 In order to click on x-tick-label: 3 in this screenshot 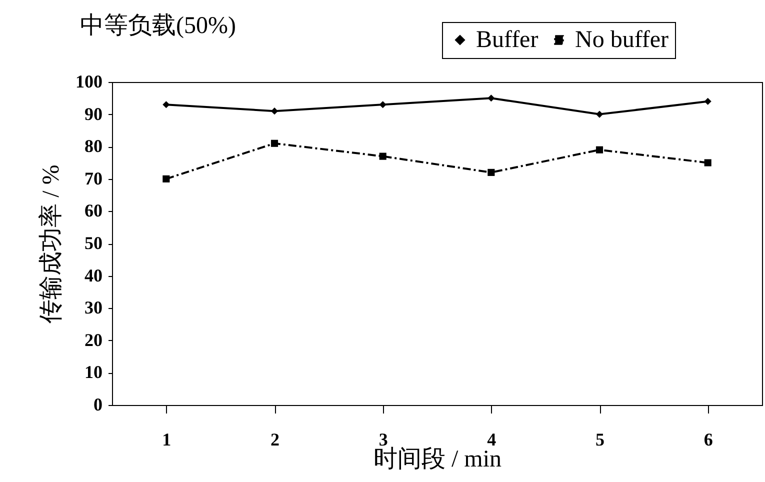, I will do `click(383, 440)`.